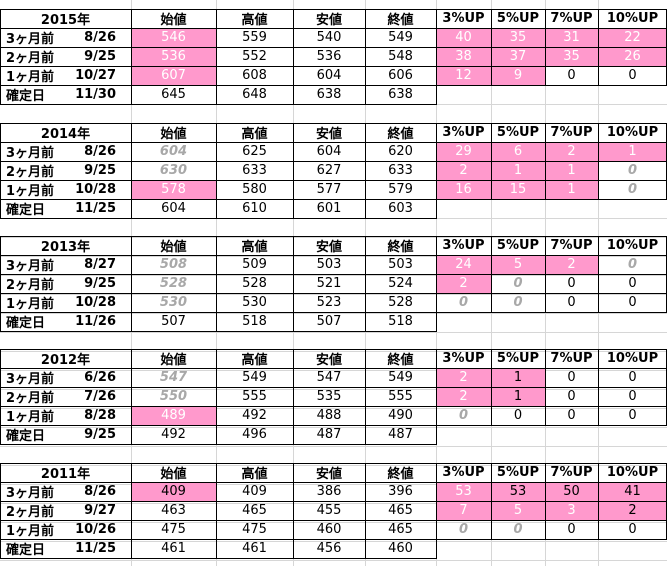 The width and height of the screenshot is (667, 566). What do you see at coordinates (254, 208) in the screenshot?
I see `cell-high: 610` at bounding box center [254, 208].